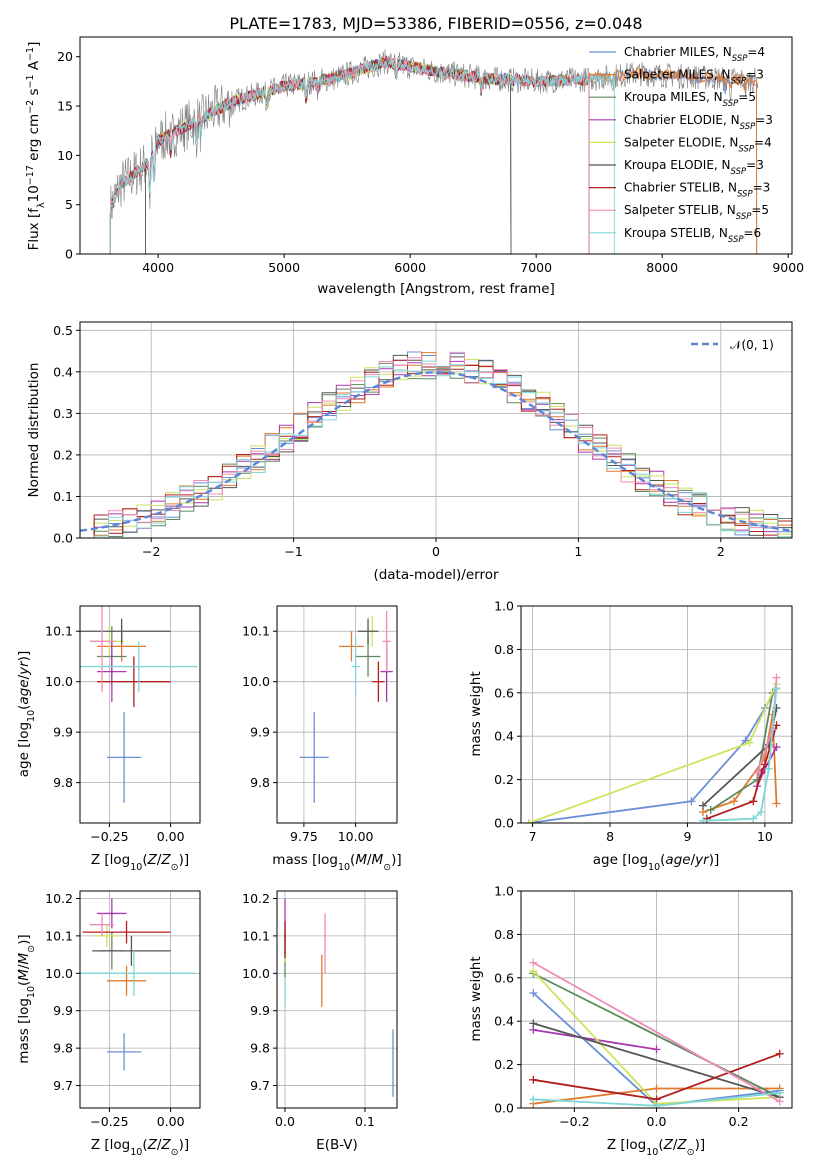 This screenshot has width=819, height=1170. I want to click on legend-entry: Salpeter ELODIE, NSSP=4, so click(698, 144).